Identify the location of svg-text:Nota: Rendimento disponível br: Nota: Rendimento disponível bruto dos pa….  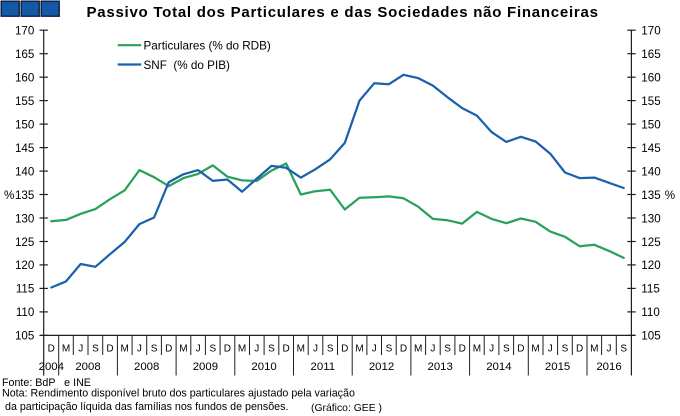
(178, 394).